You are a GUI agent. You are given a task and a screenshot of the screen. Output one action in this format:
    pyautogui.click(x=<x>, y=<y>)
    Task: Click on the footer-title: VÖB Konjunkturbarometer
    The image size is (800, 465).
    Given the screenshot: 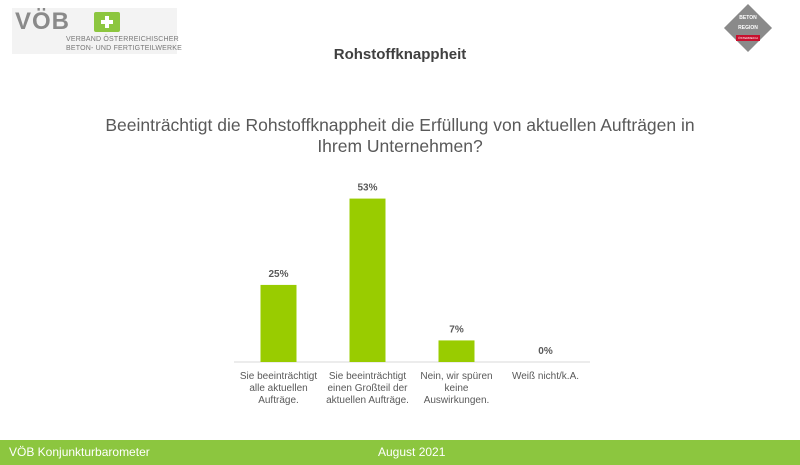 What is the action you would take?
    pyautogui.click(x=79, y=452)
    